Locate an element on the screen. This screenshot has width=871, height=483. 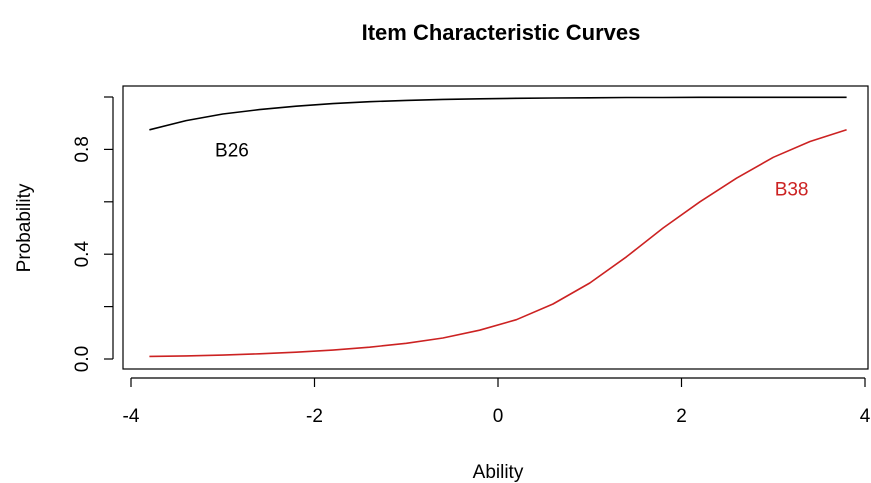
x-tick-label: 4 is located at coordinates (865, 416).